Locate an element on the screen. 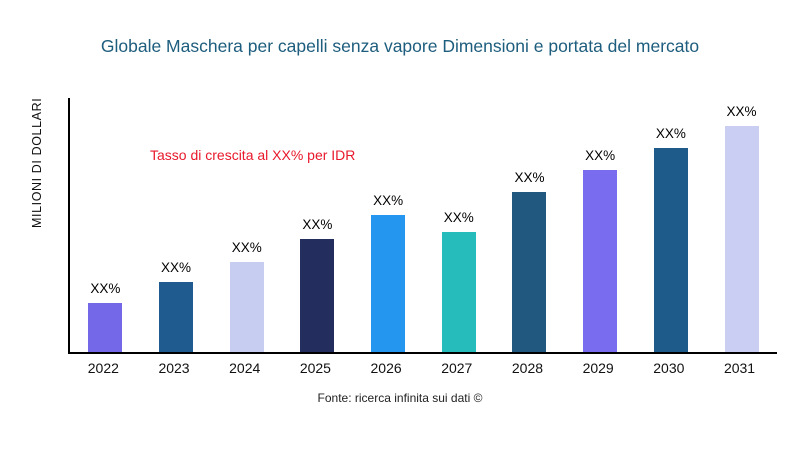 The width and height of the screenshot is (800, 450). bar-group-2024: XX% is located at coordinates (247, 225).